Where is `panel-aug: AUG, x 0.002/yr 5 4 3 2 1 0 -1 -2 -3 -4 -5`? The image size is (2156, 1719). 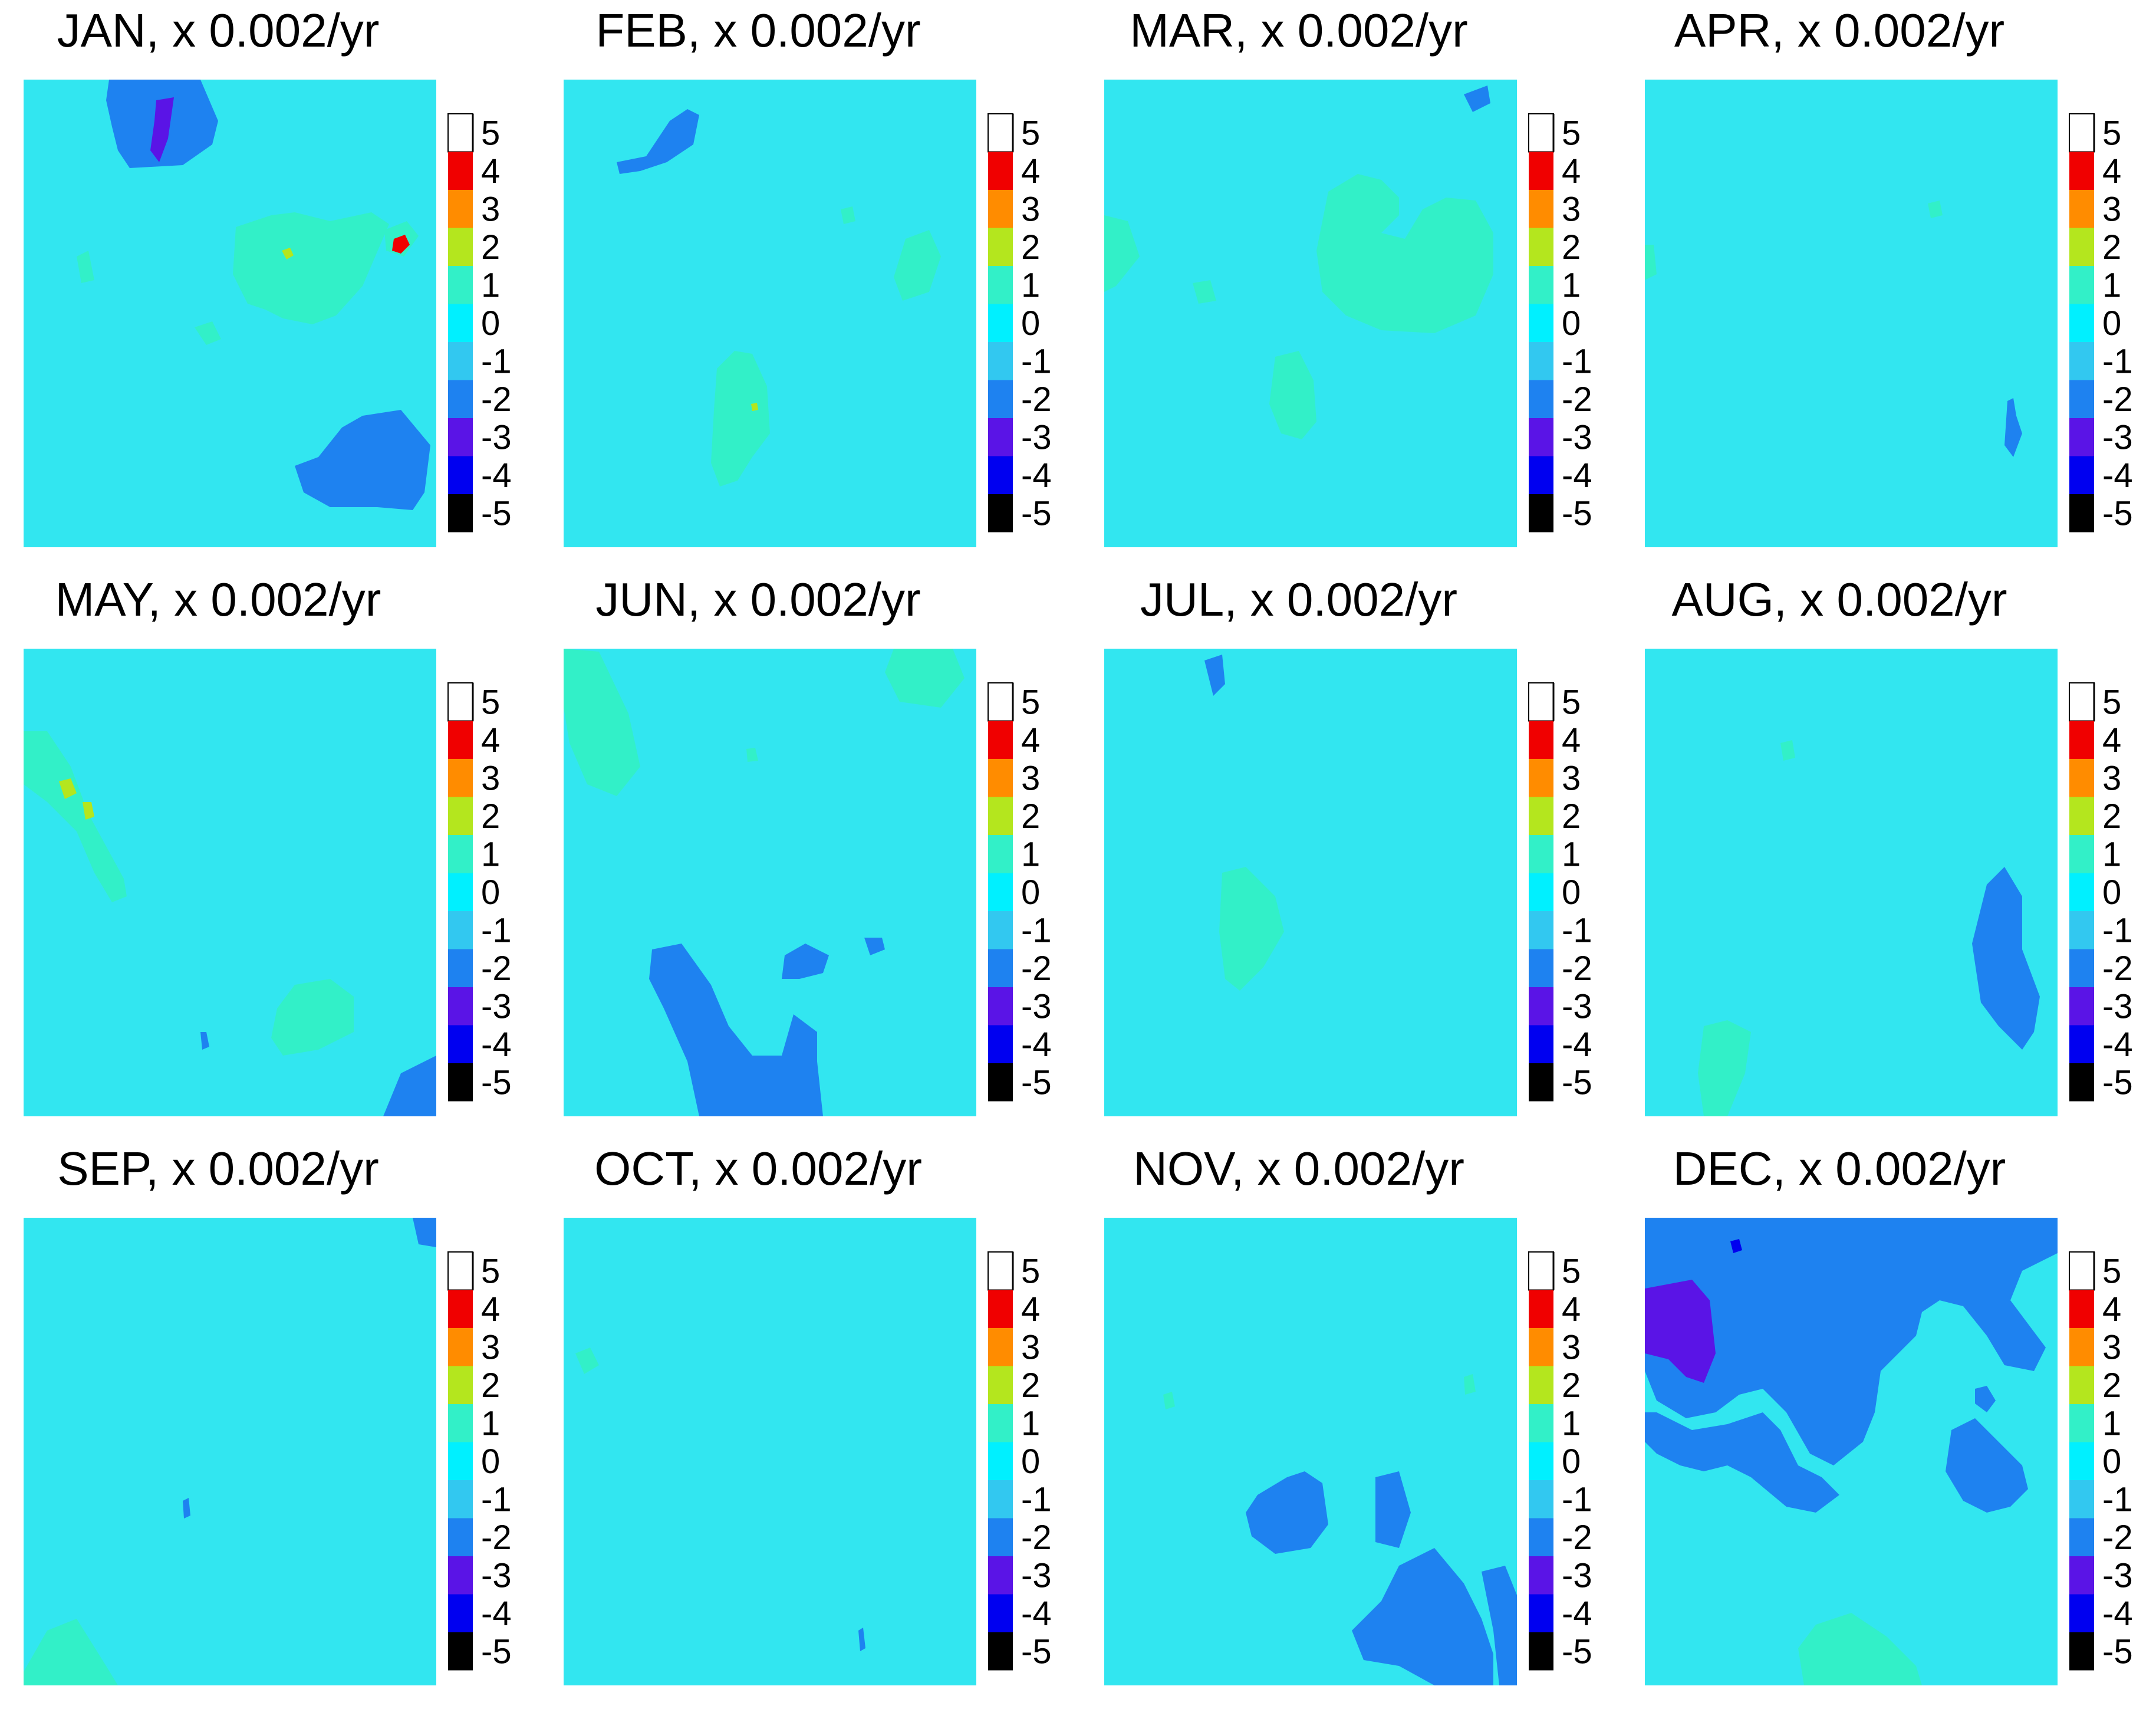
panel-aug: AUG, x 0.002/yr 5 4 3 2 1 0 -1 -2 -3 -4 -5 is located at coordinates (1886, 852).